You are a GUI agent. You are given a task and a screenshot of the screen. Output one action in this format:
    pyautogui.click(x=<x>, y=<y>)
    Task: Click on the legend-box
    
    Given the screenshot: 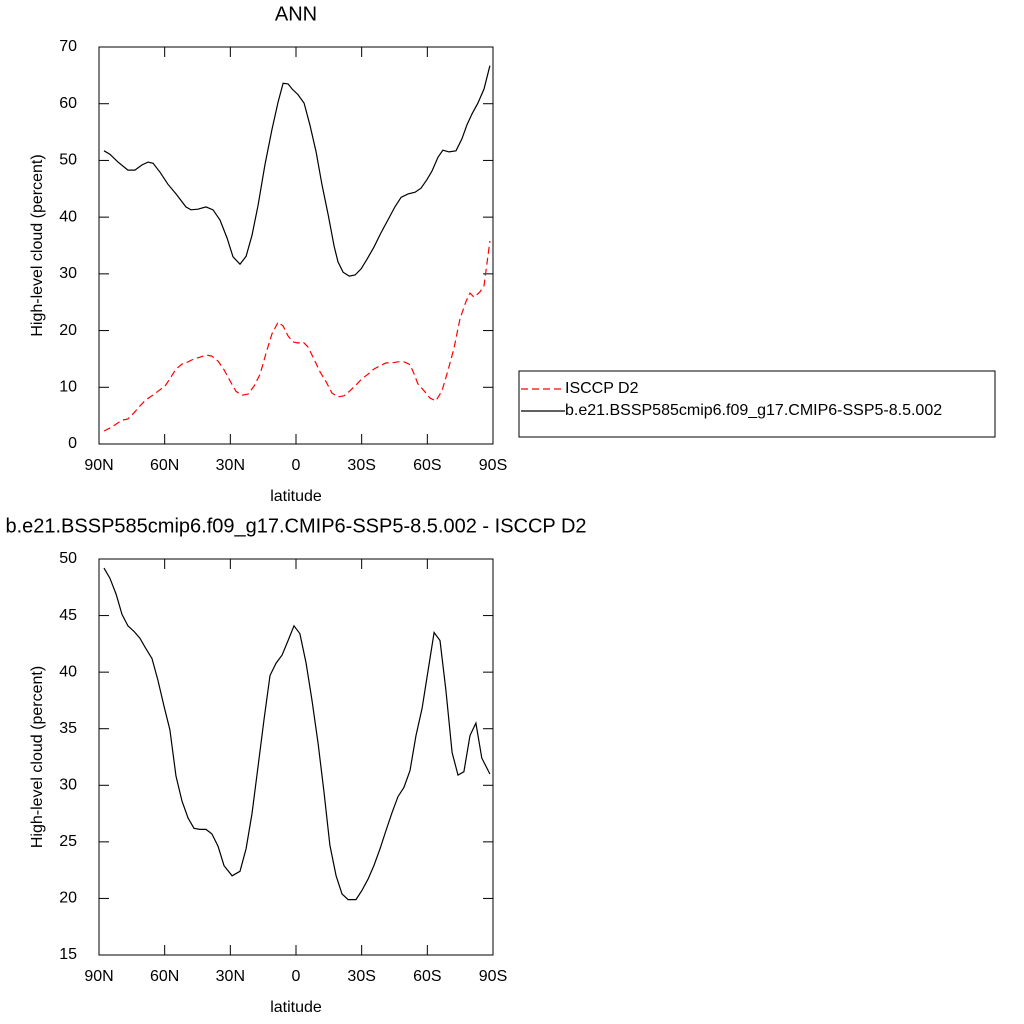 What is the action you would take?
    pyautogui.click(x=757, y=404)
    